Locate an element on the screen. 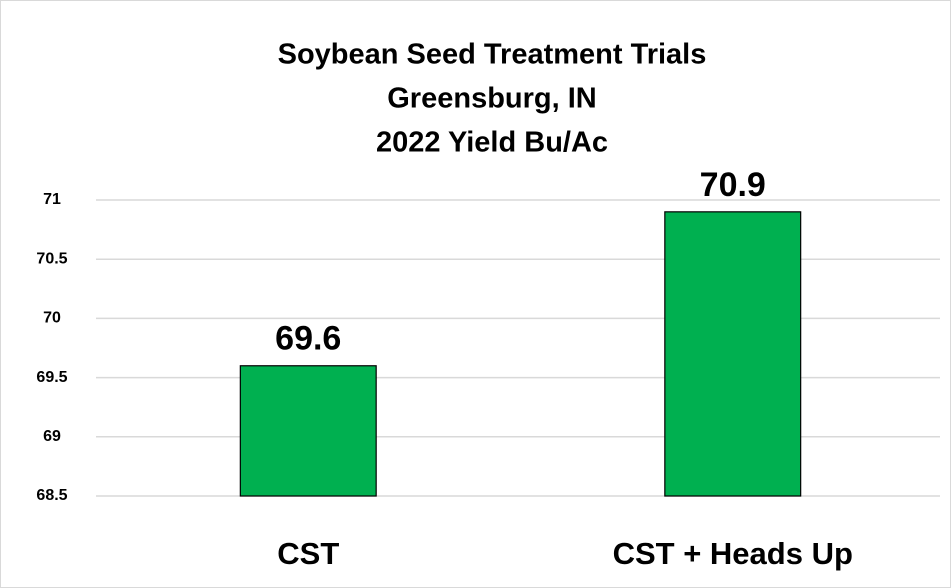 Image resolution: width=951 pixels, height=588 pixels. x-tick-label: CST + Heads Up is located at coordinates (733, 553).